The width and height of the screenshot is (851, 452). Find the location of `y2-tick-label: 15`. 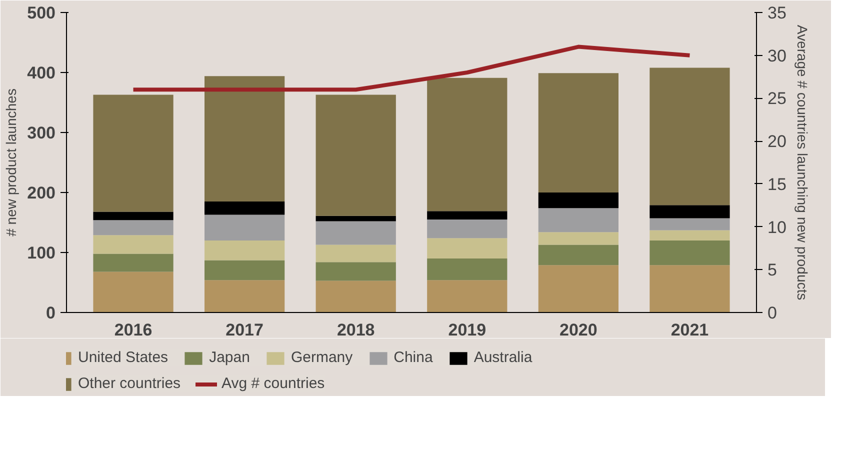

y2-tick-label: 15 is located at coordinates (777, 184).